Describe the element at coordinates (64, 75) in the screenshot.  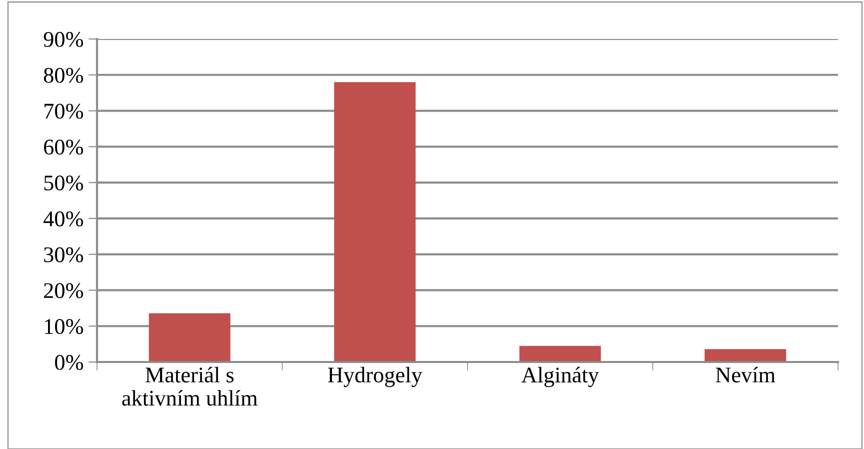
I see `y-tick-label: 80%` at that location.